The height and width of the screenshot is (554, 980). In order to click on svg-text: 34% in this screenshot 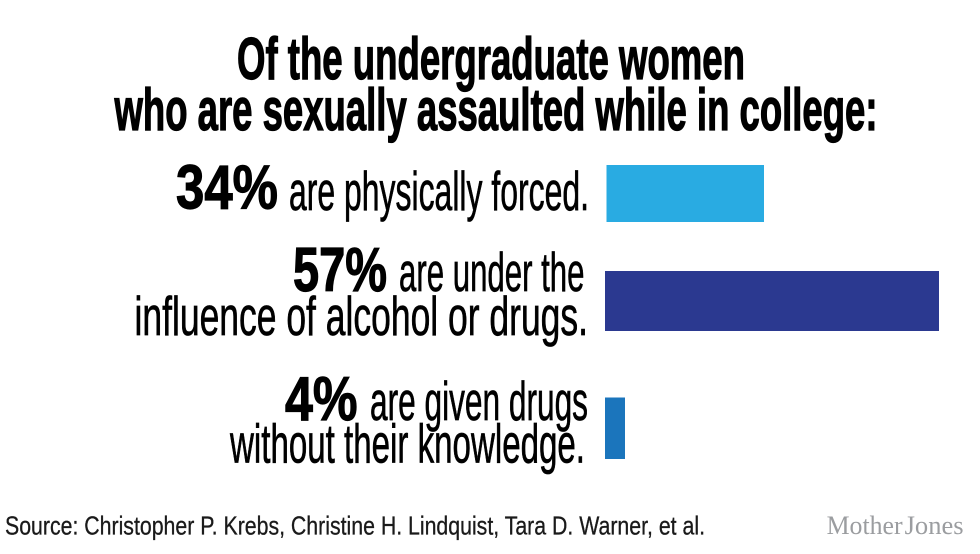, I will do `click(227, 188)`.